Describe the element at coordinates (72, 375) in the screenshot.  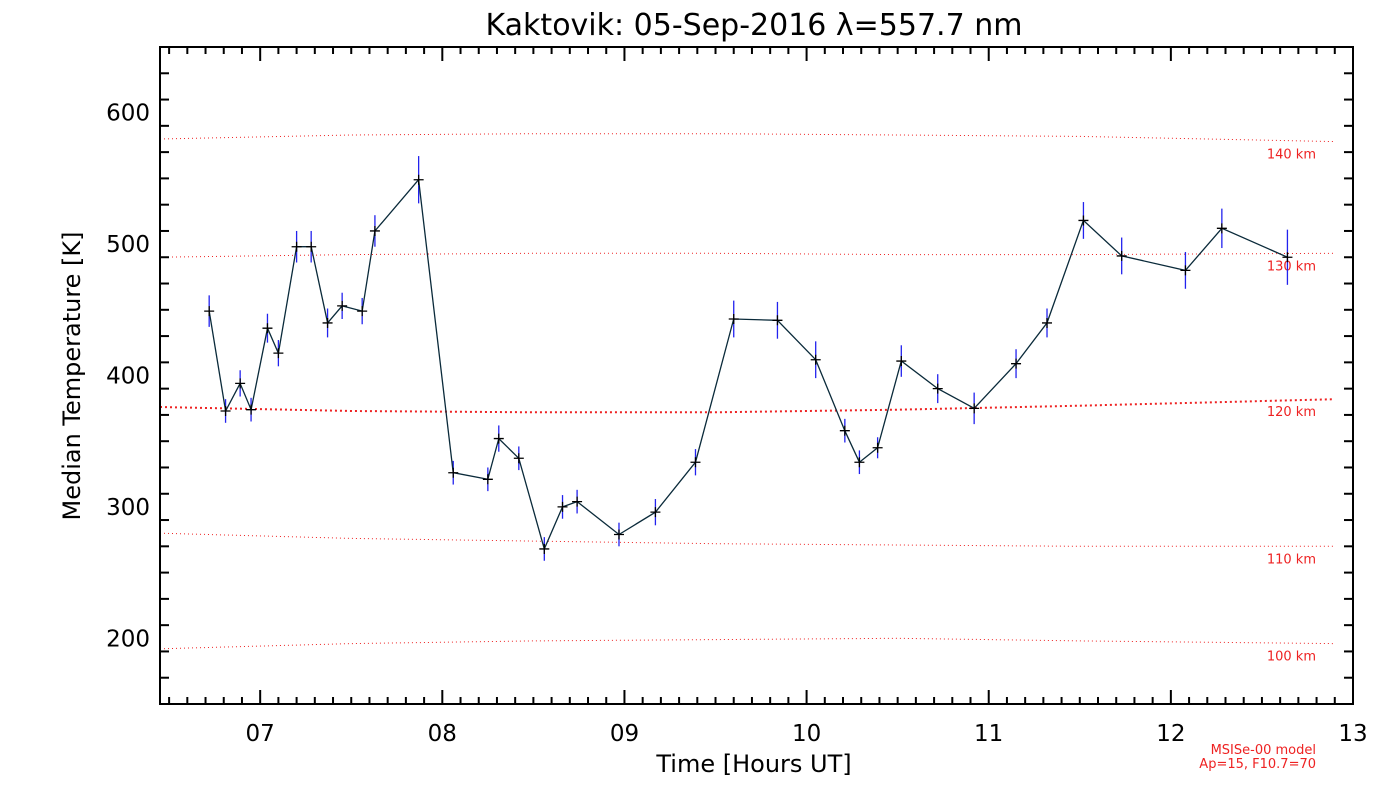
I see `y-axis-label: Median Temperature [K]` at that location.